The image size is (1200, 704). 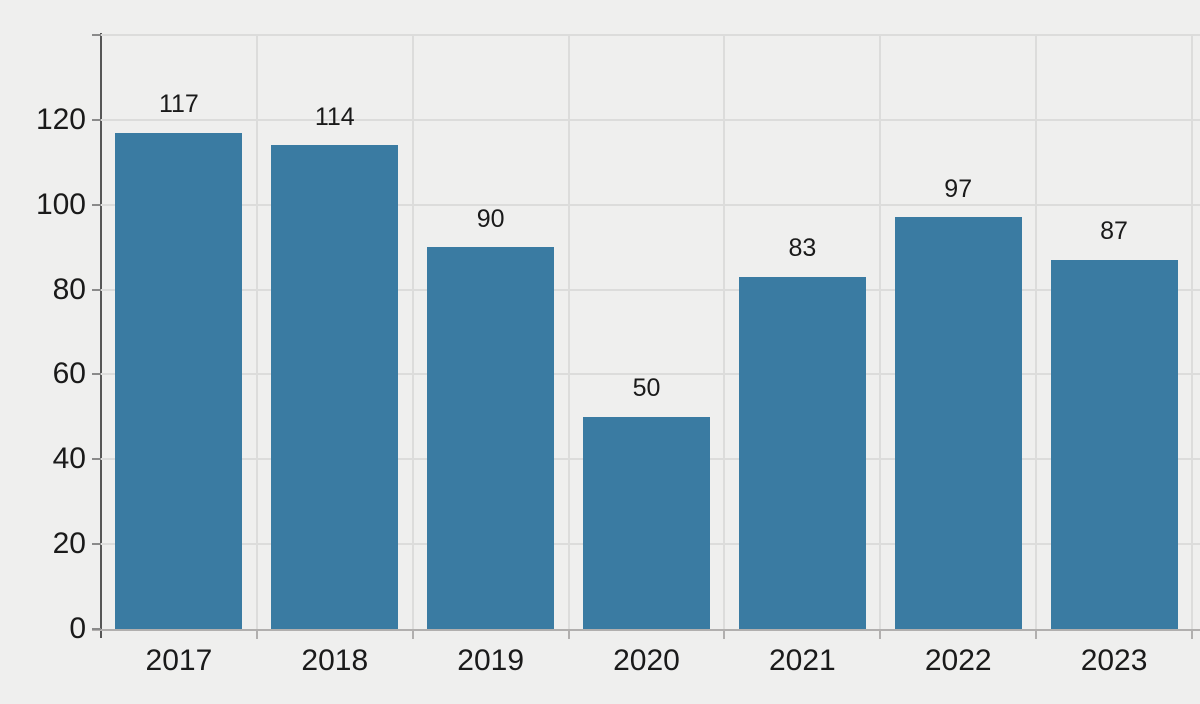 What do you see at coordinates (179, 380) in the screenshot?
I see `bar-2017` at bounding box center [179, 380].